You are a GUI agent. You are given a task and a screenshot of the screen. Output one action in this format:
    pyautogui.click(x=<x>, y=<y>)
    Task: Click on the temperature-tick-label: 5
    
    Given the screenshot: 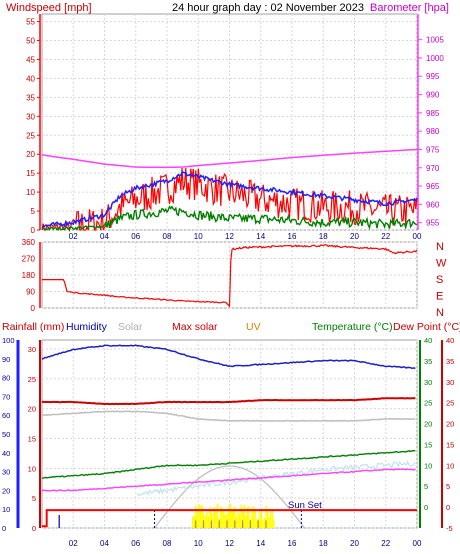 What is the action you would take?
    pyautogui.click(x=426, y=486)
    